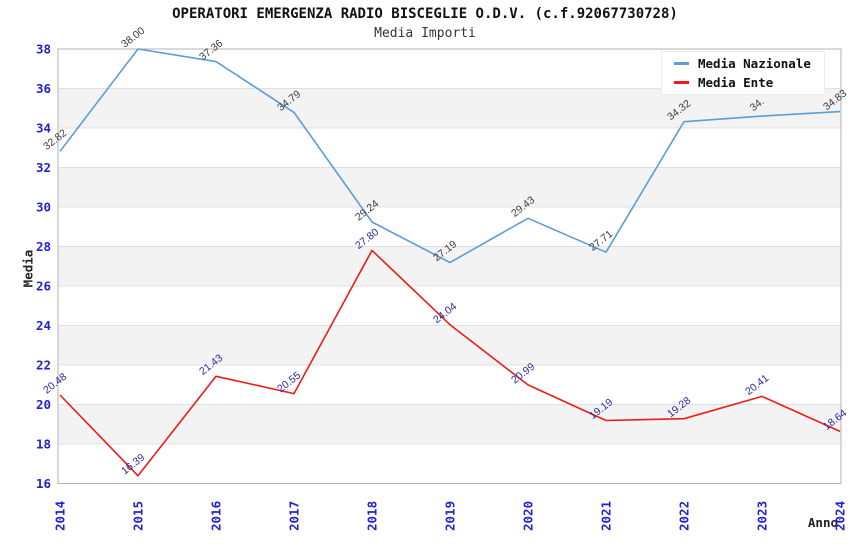 This screenshot has width=850, height=550. I want to click on x-tick-label: 2019, so click(450, 516).